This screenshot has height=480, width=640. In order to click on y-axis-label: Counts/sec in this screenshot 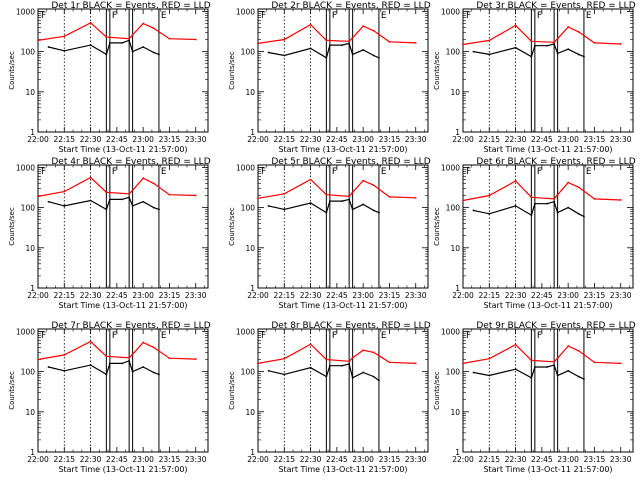, I will do `click(232, 226)`.